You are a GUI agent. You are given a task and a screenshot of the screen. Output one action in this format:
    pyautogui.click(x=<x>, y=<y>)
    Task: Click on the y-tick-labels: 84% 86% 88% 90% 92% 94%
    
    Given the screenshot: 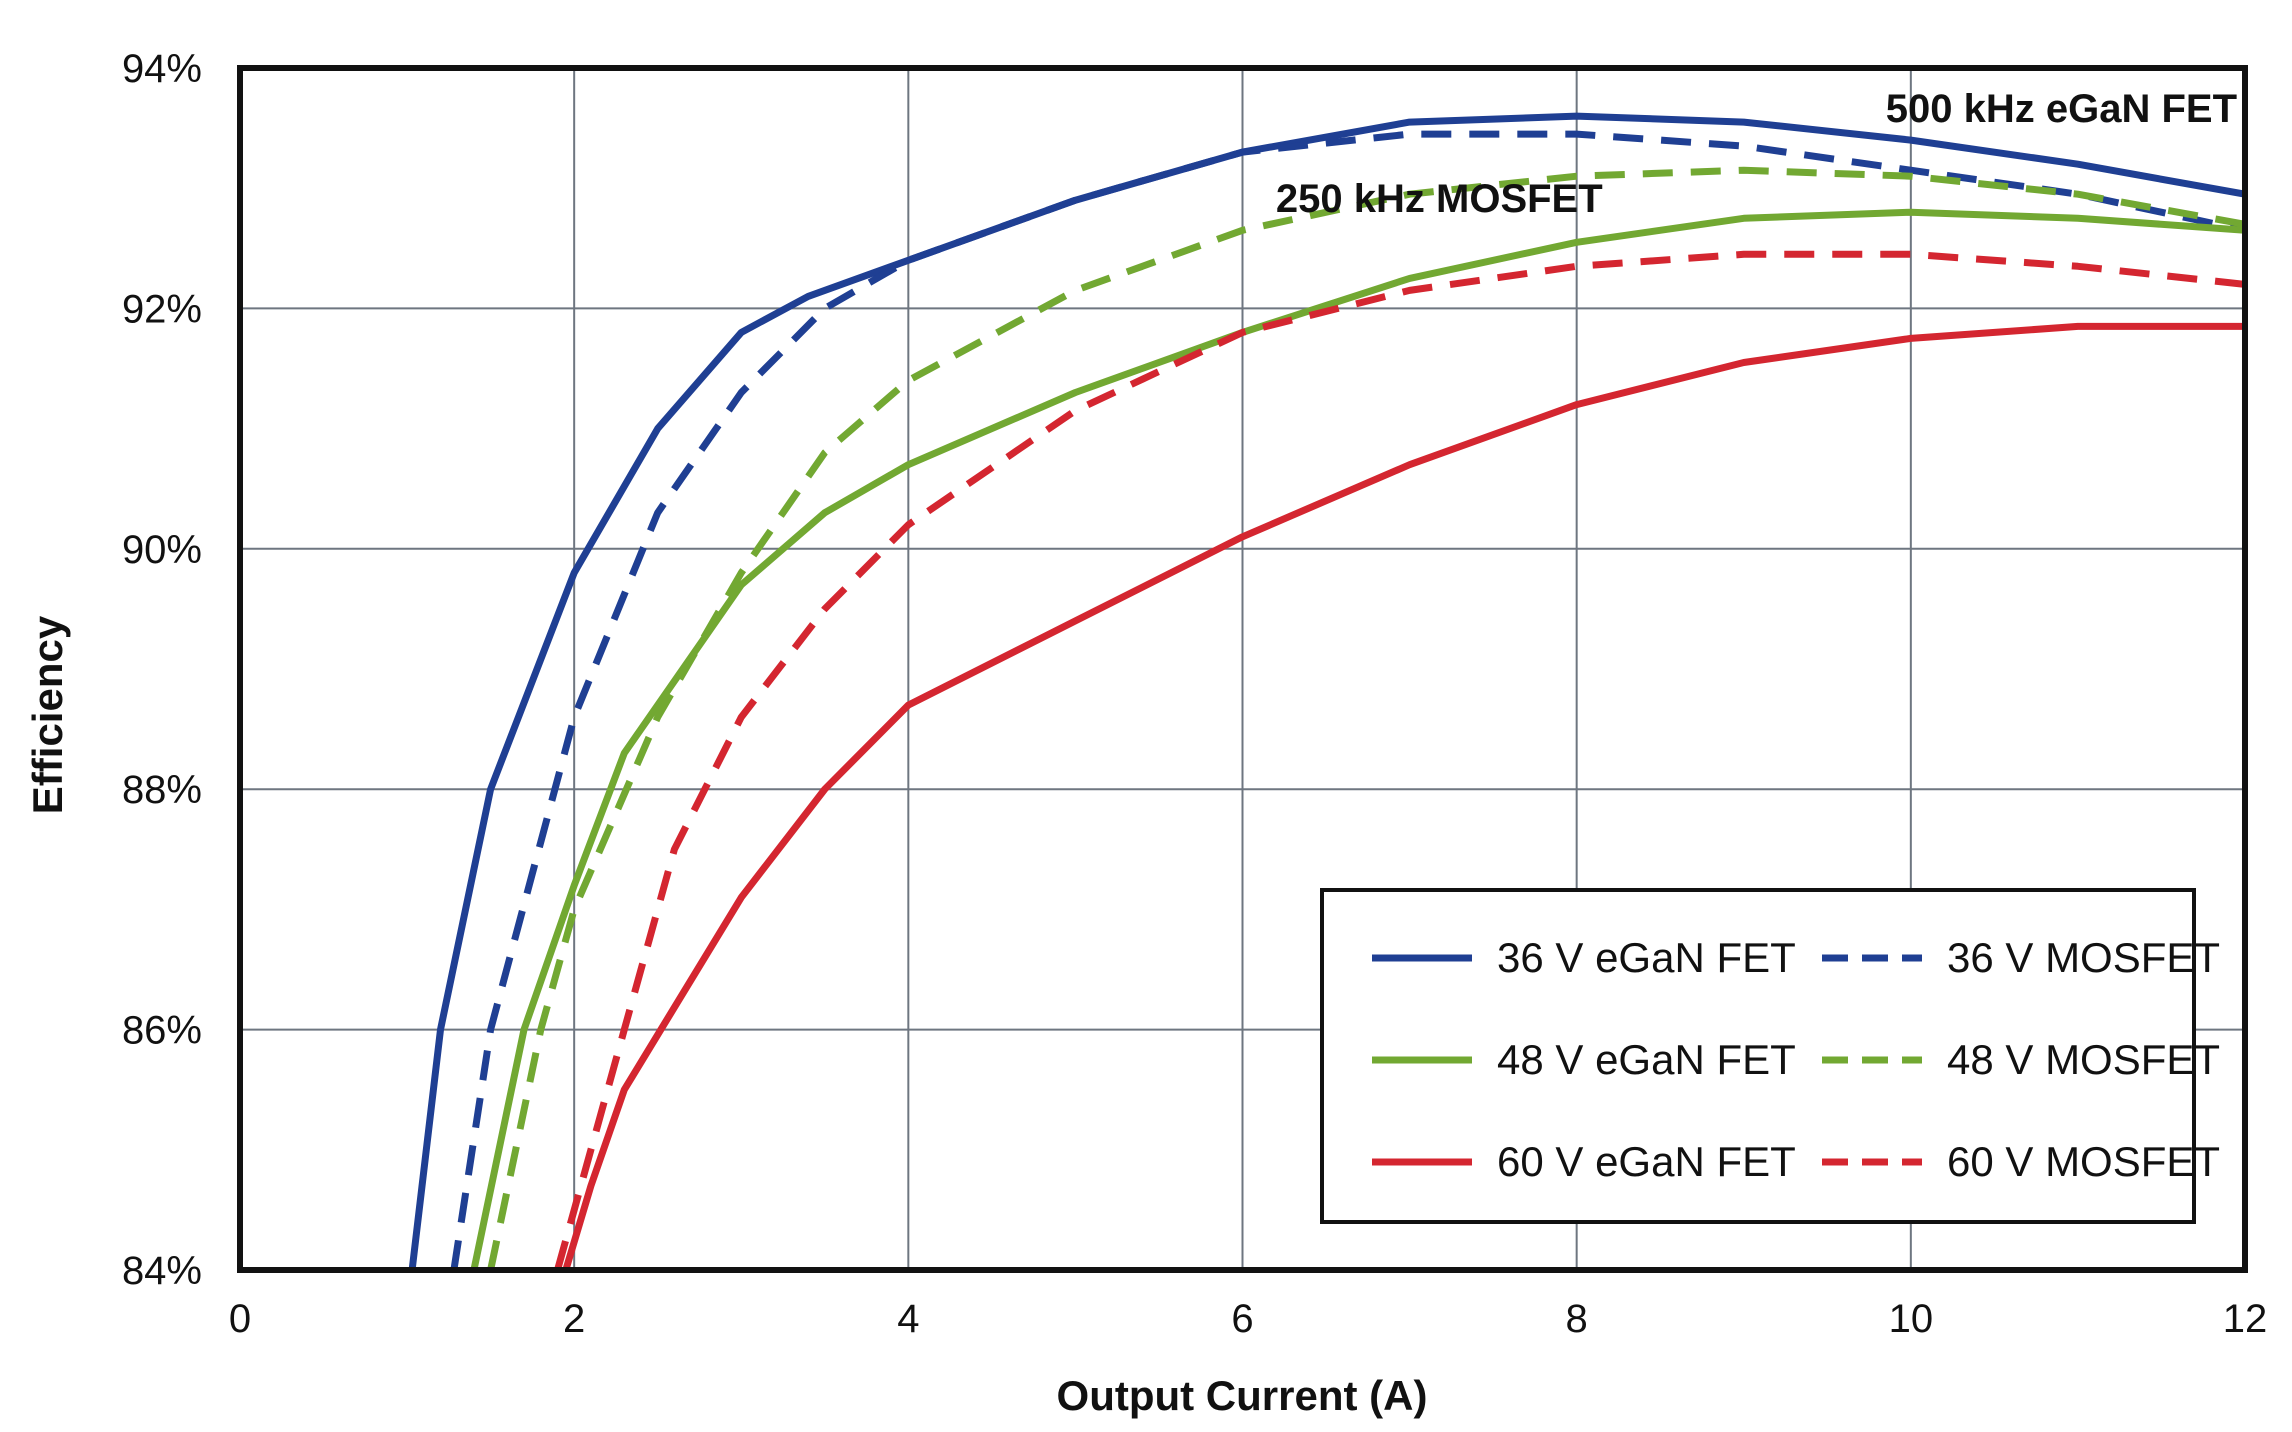 What is the action you would take?
    pyautogui.click(x=162, y=670)
    